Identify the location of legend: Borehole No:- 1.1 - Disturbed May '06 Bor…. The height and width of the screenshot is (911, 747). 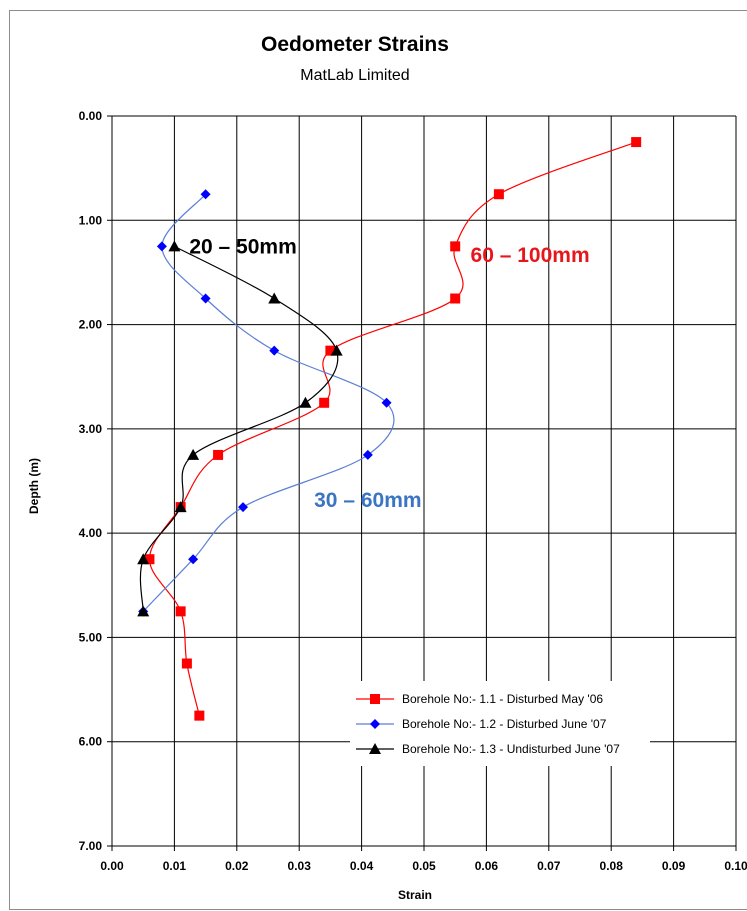
(500, 723).